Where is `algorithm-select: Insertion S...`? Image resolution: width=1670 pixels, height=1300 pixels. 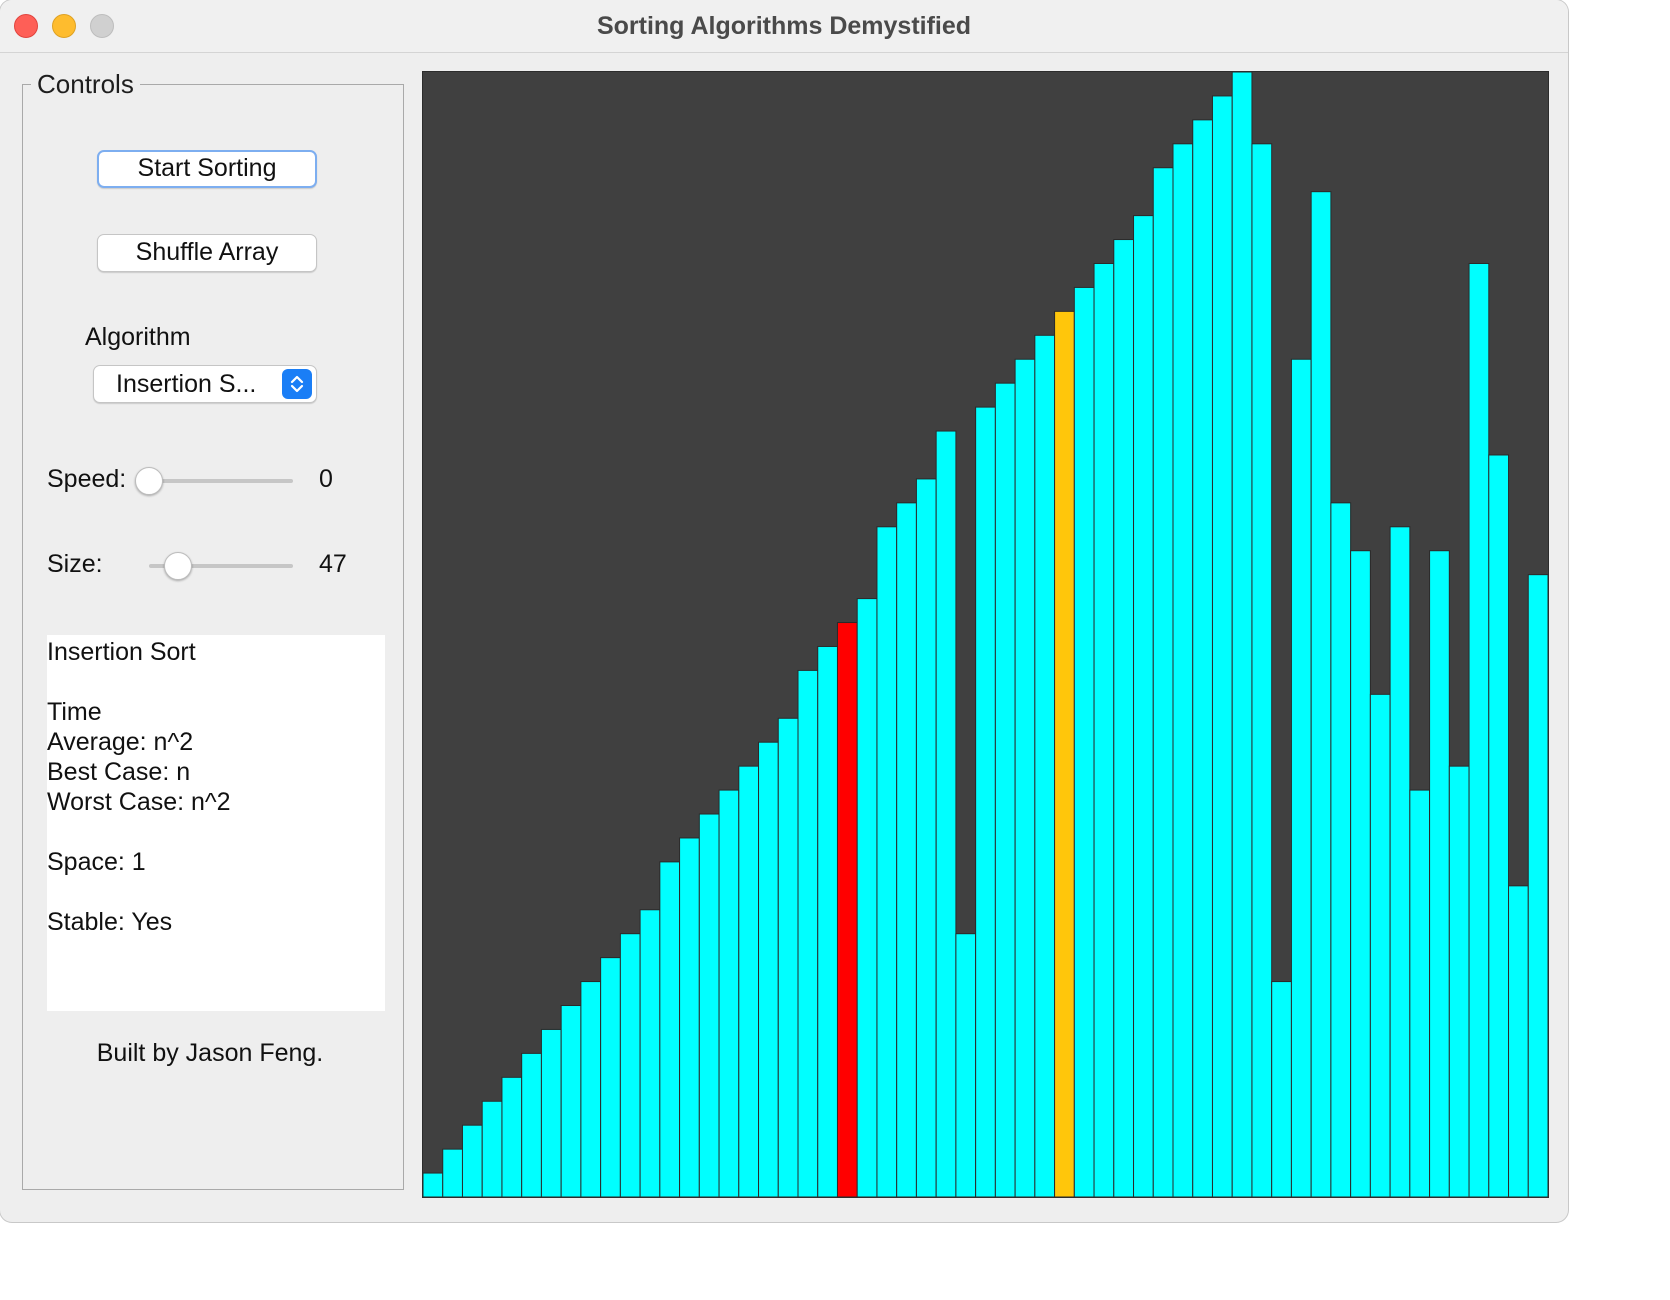 algorithm-select: Insertion S... is located at coordinates (205, 384).